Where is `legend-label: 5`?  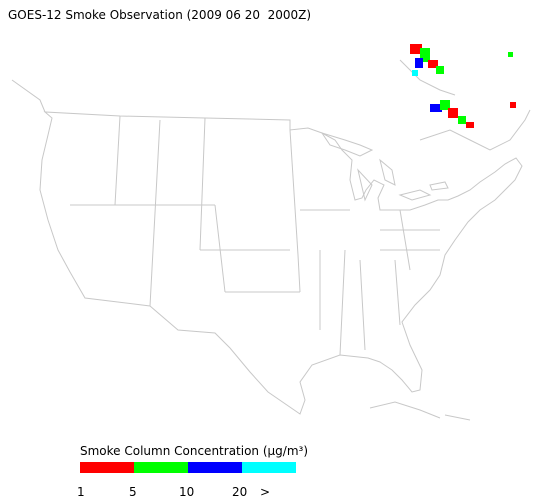 legend-label: 5 is located at coordinates (133, 492).